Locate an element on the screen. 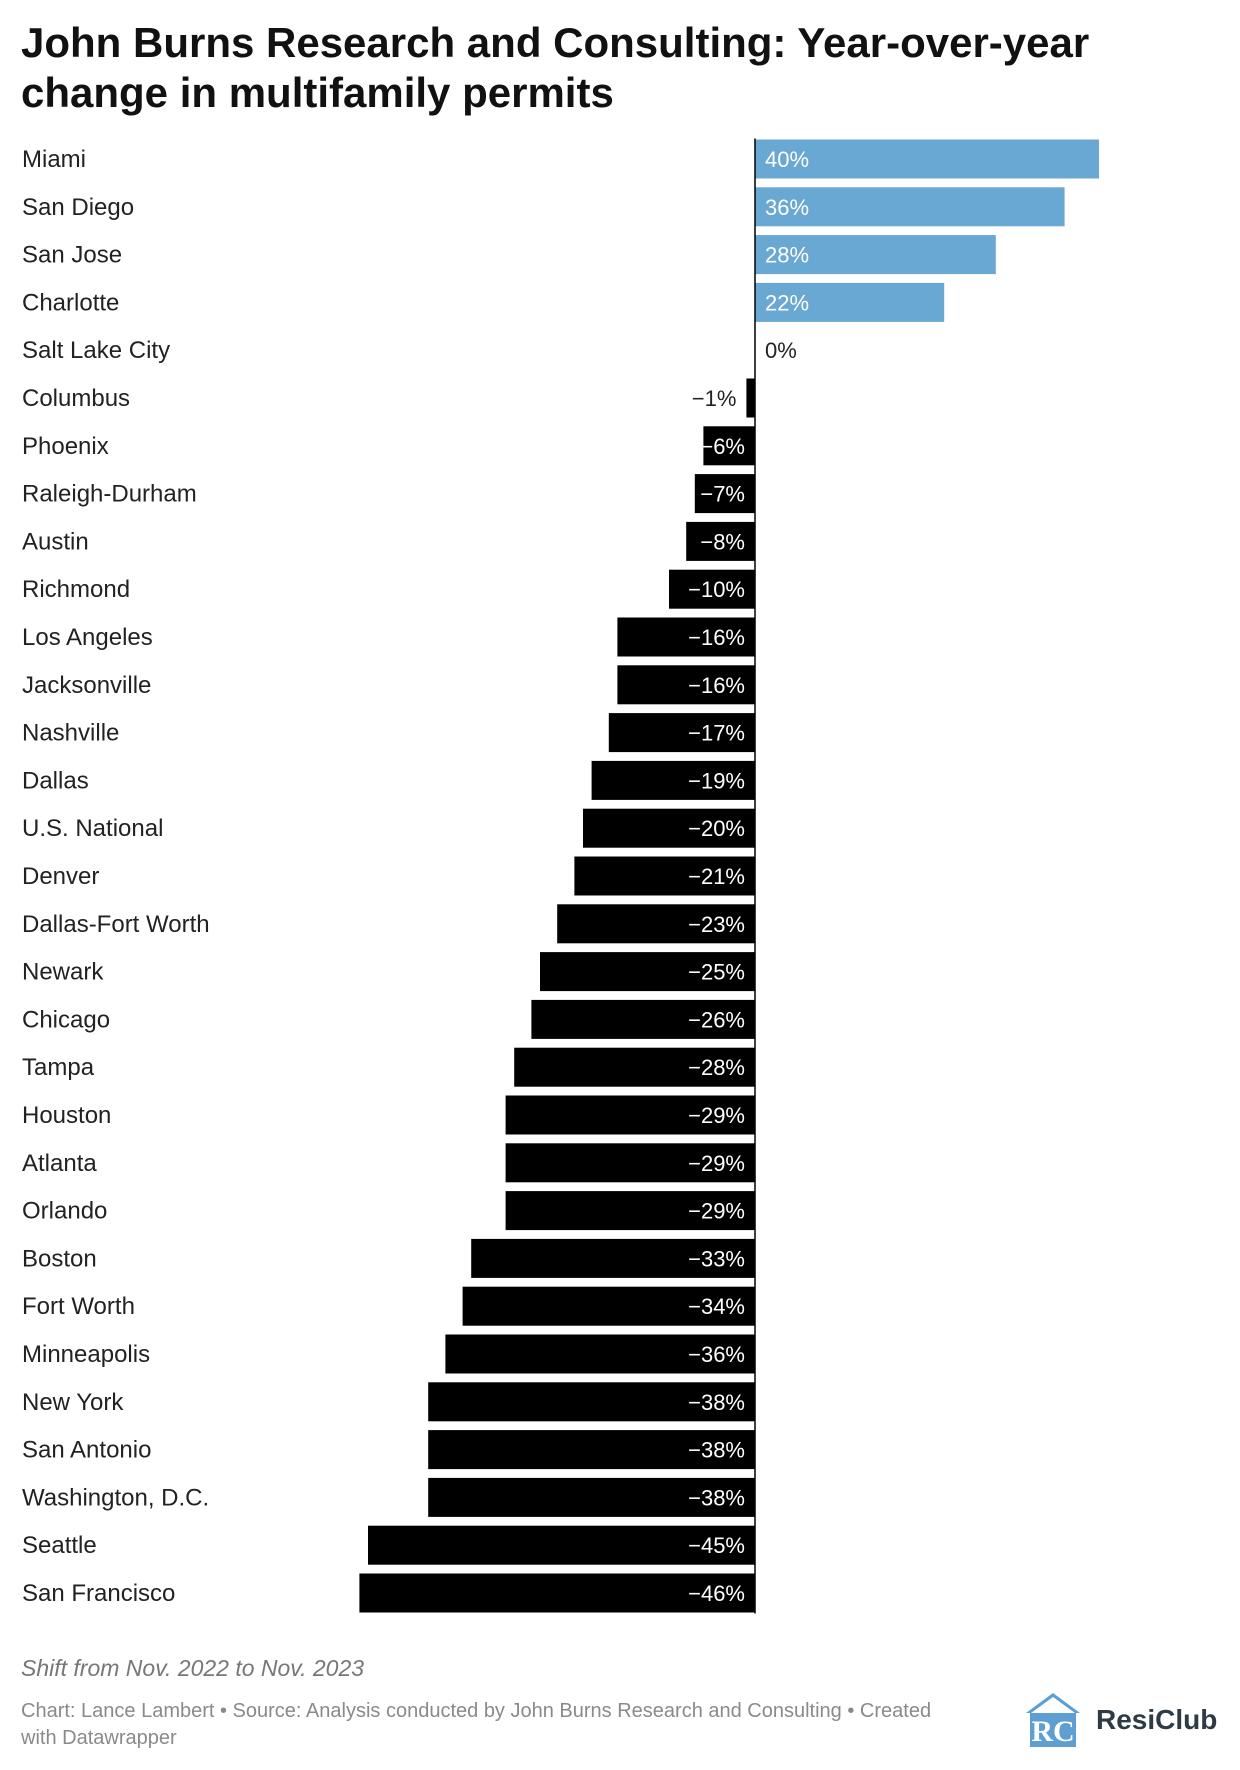  value-label: −8% is located at coordinates (722, 541).